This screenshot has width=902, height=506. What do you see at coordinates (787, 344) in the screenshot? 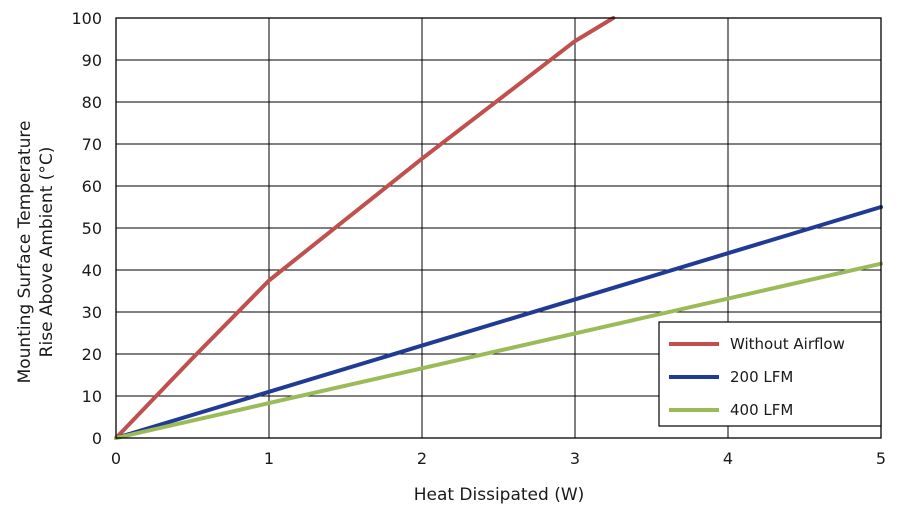
I see `legend-label-1: Without Airflow` at bounding box center [787, 344].